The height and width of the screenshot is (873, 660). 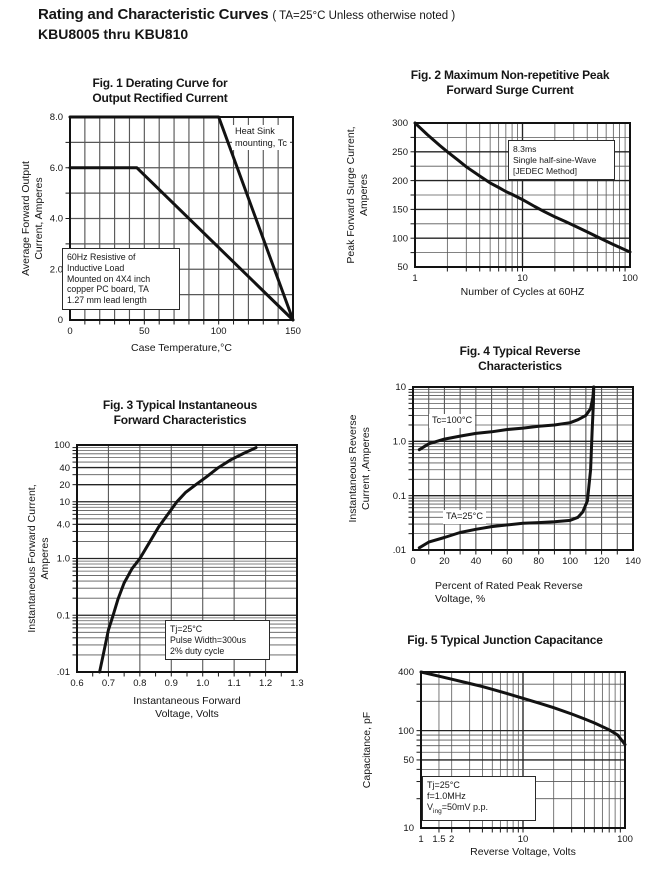 I want to click on figure-title-line: Fig. 3 Typical Instantaneous, so click(x=180, y=405).